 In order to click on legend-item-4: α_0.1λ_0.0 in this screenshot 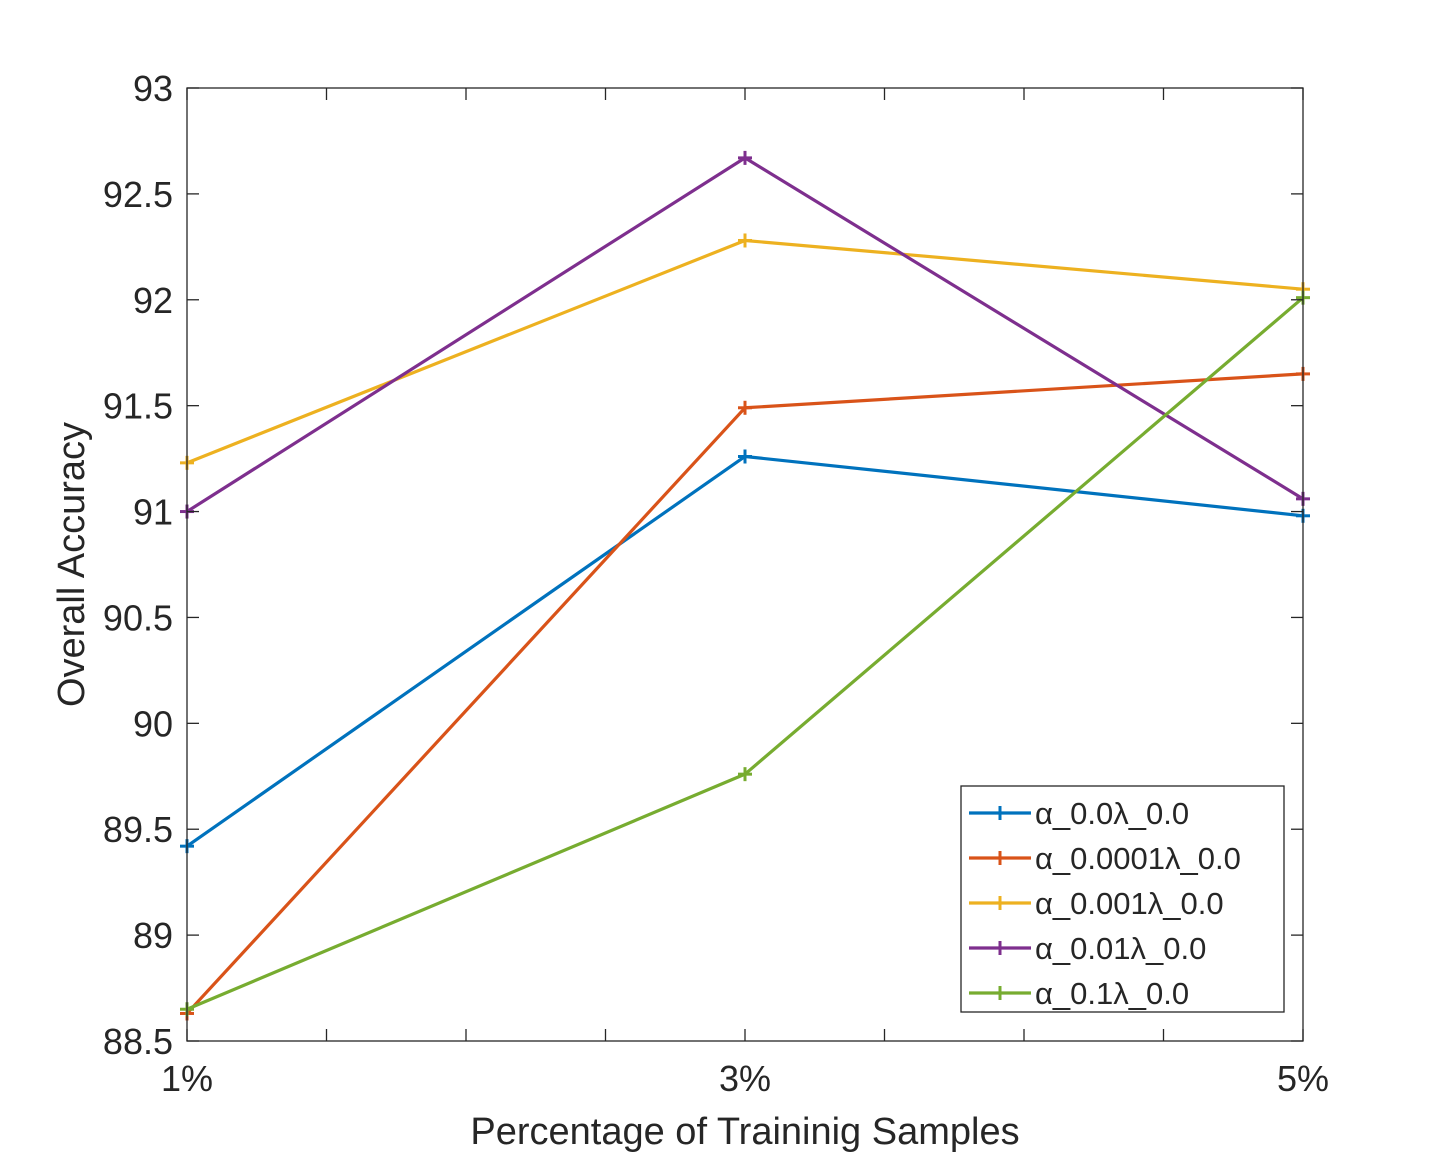, I will do `click(1079, 993)`.